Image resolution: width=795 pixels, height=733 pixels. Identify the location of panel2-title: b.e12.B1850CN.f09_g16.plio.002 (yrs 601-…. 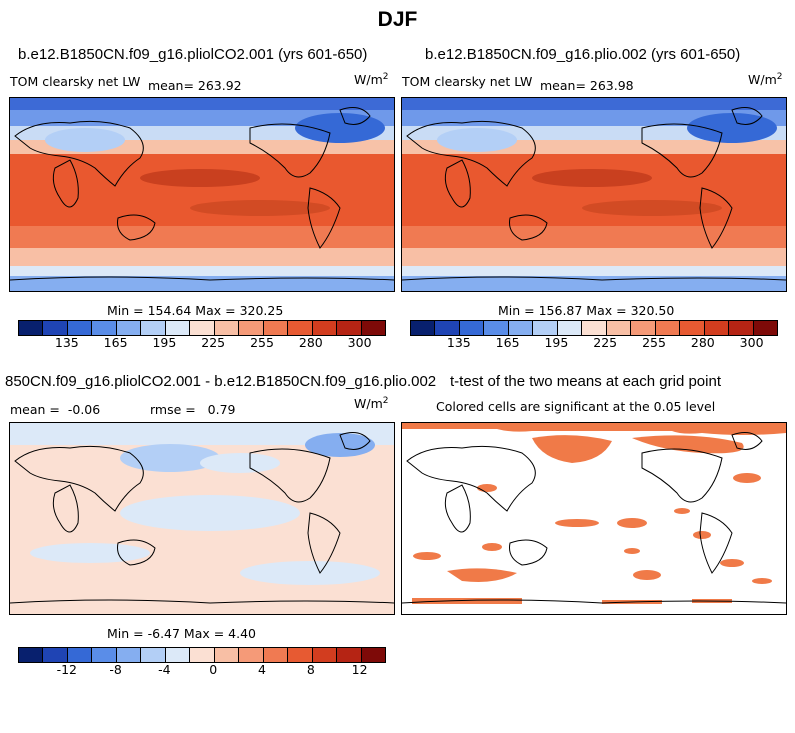
(583, 54).